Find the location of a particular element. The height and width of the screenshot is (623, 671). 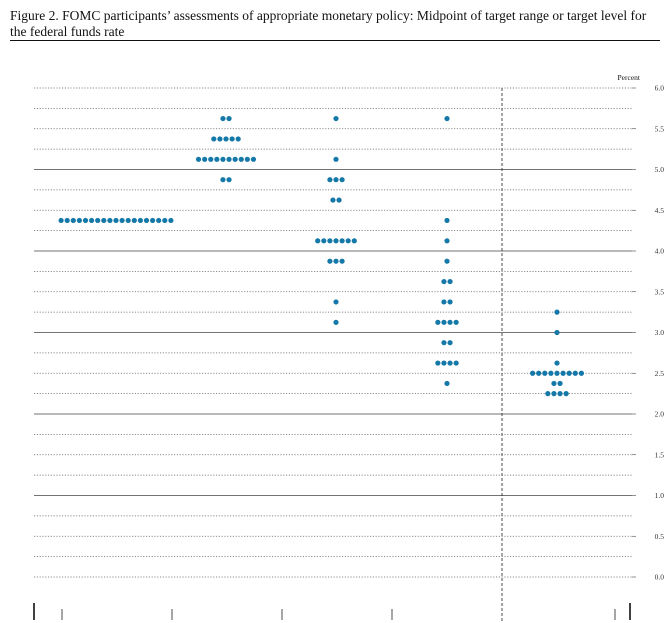

y-tick-label: 5.0 is located at coordinates (660, 169).